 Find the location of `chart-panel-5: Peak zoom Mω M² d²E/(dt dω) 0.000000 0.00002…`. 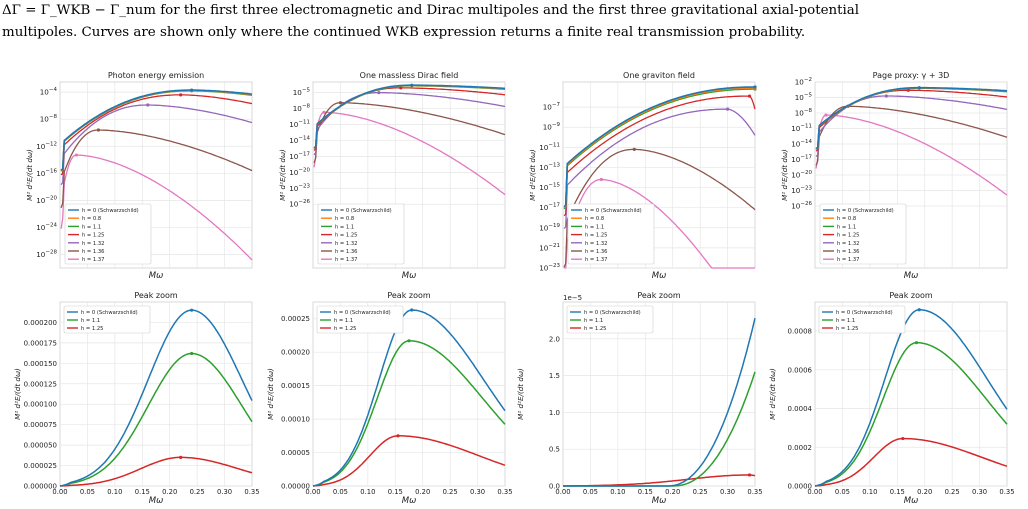

chart-panel-5: Peak zoom Mω M² d²E/(dt dω) 0.000000 0.00002… is located at coordinates (136, 398).